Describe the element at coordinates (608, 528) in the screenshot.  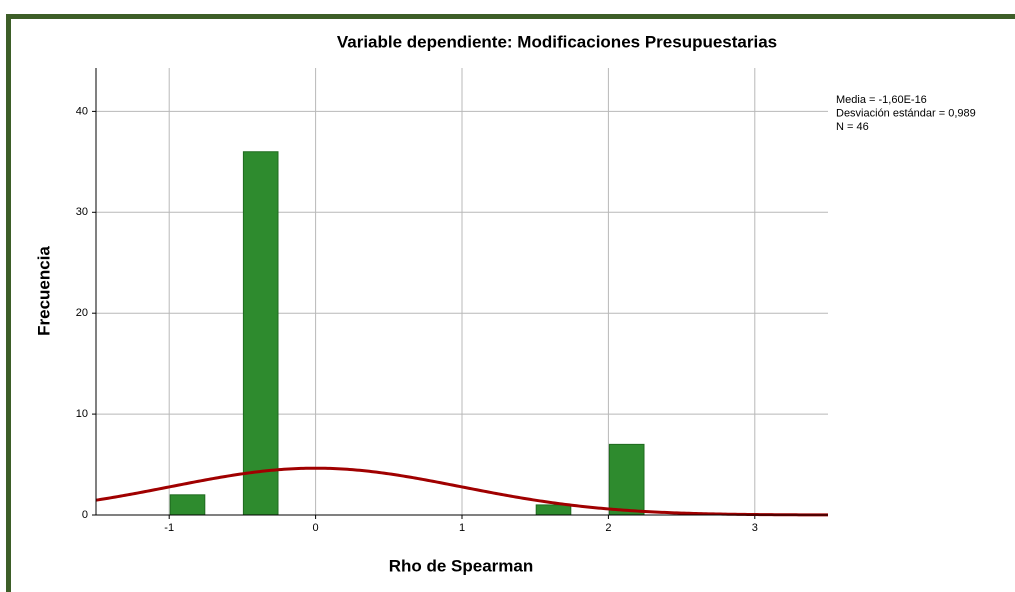
I see `x-tick-label: 2` at that location.